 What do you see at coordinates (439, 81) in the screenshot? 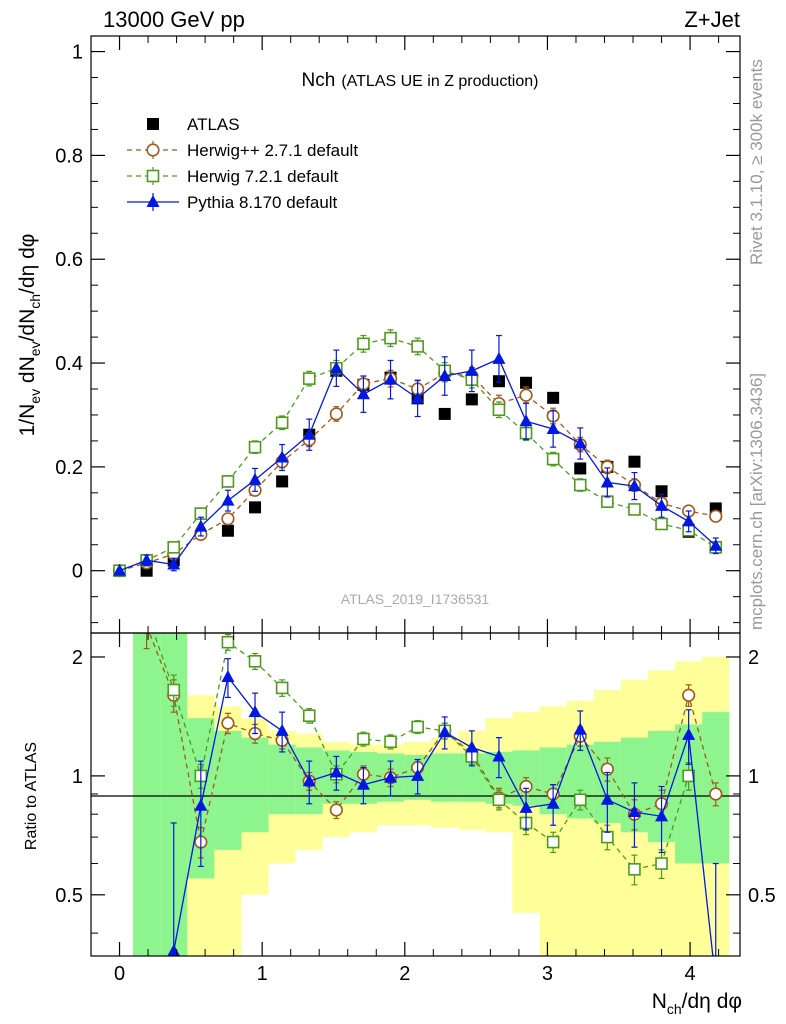
I see `chart-title-sub: (ATLAS UE in Z production)` at bounding box center [439, 81].